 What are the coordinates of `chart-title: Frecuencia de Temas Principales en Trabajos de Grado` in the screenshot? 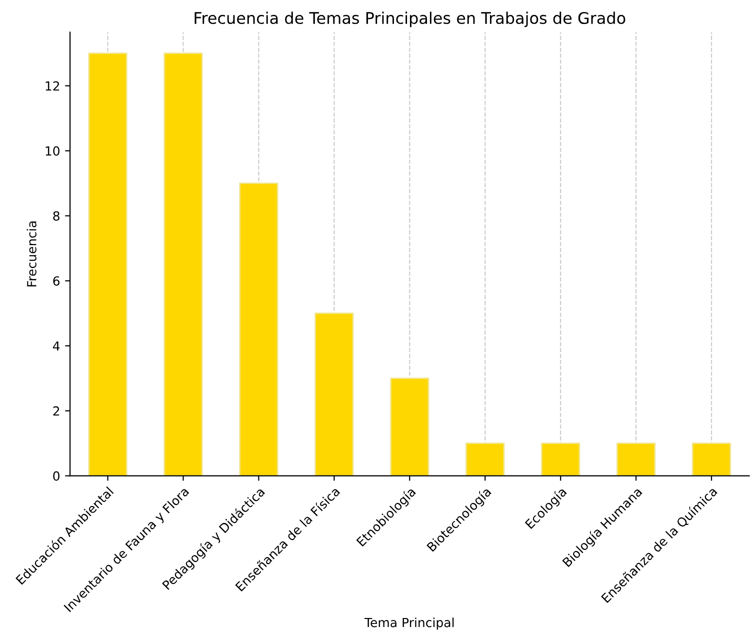 It's located at (410, 20).